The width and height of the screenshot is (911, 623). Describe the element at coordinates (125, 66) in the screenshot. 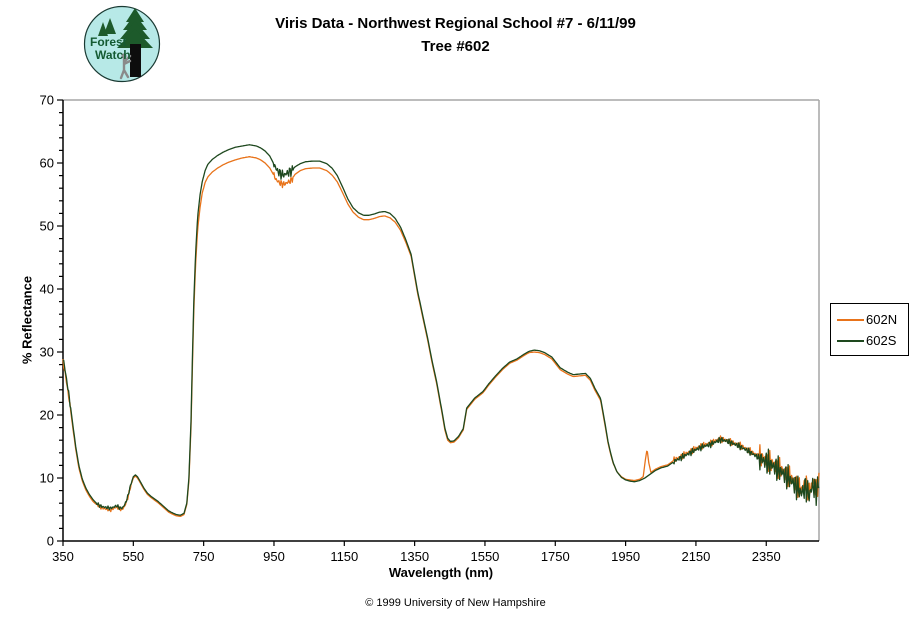

I see `person-icon` at that location.